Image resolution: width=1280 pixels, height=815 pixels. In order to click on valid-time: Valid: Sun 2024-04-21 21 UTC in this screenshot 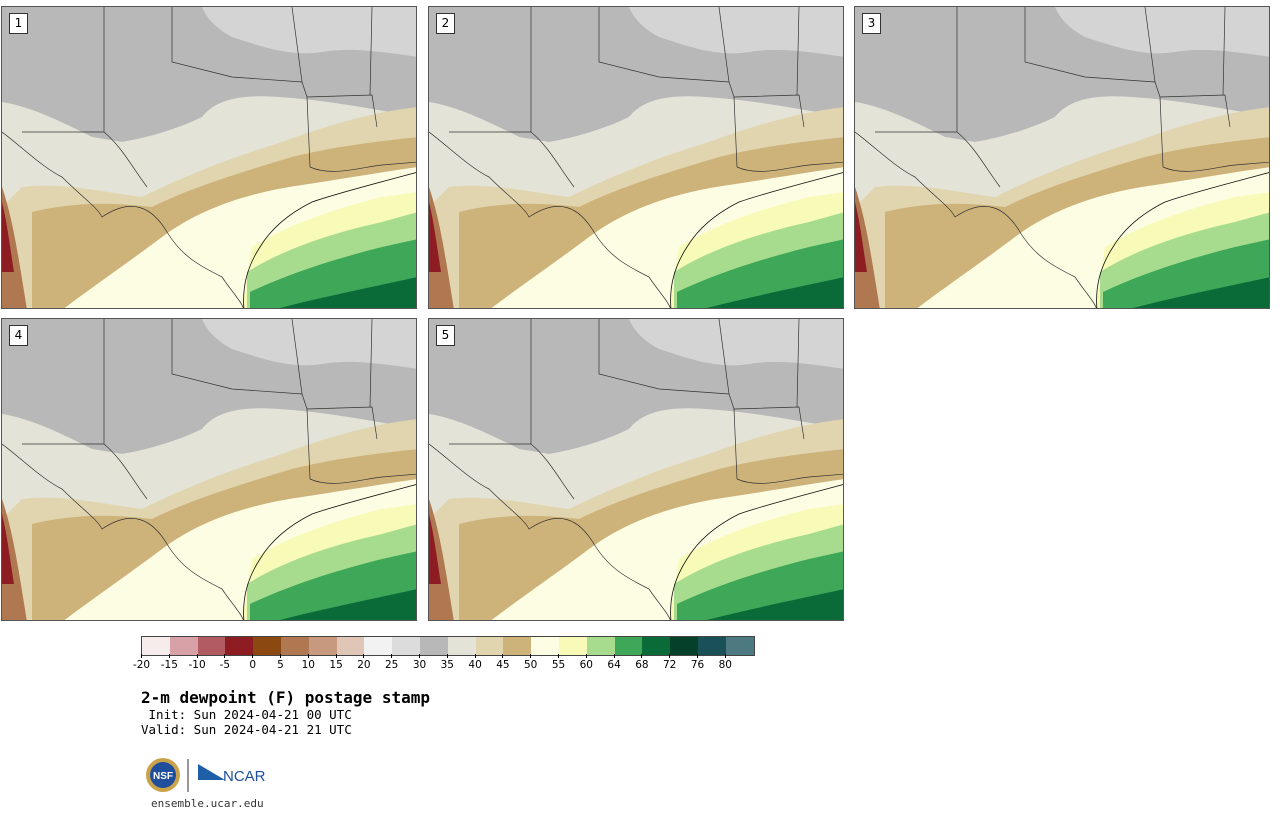, I will do `click(246, 729)`.